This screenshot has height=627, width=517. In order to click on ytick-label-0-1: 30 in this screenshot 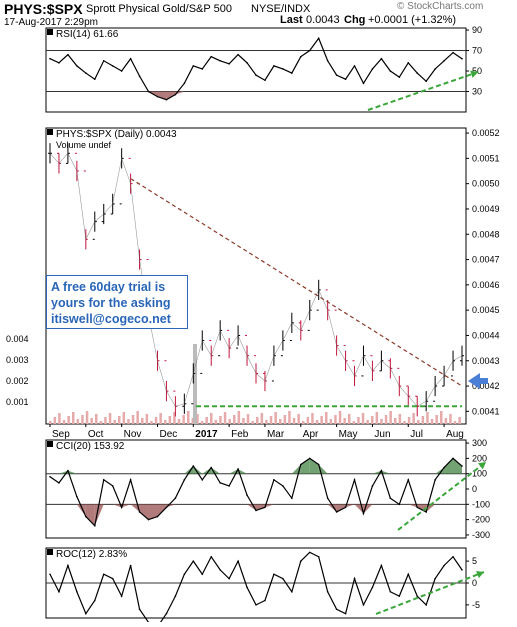, I will do `click(477, 92)`.